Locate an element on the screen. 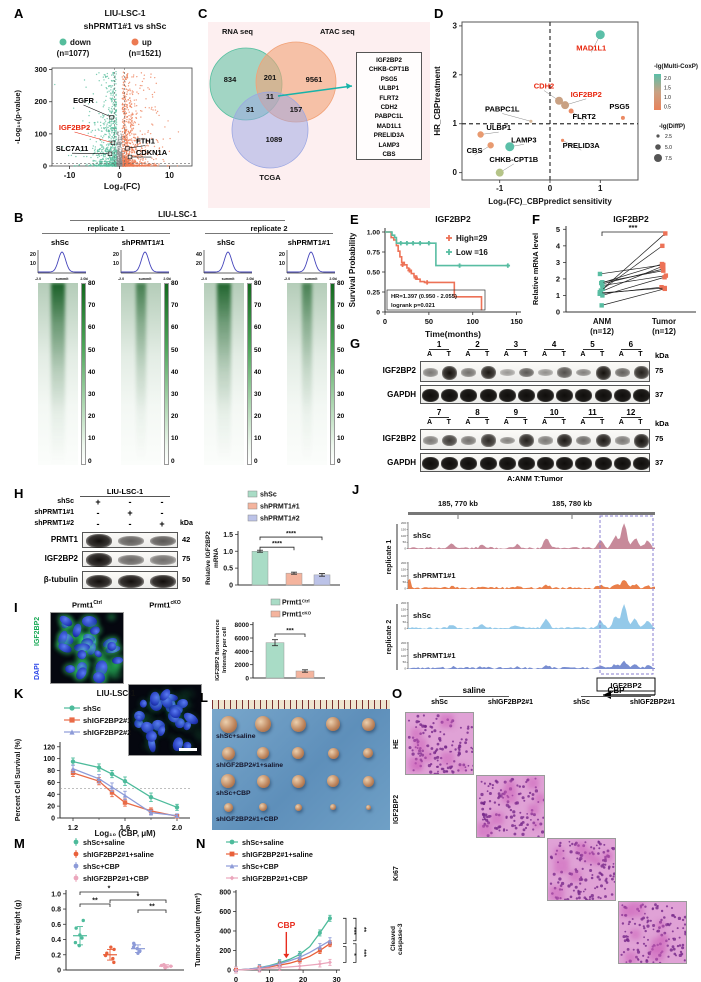  atac-profile-plot: 40 20 -2.0 summit 2.0kb is located at coordinates (225, 265).